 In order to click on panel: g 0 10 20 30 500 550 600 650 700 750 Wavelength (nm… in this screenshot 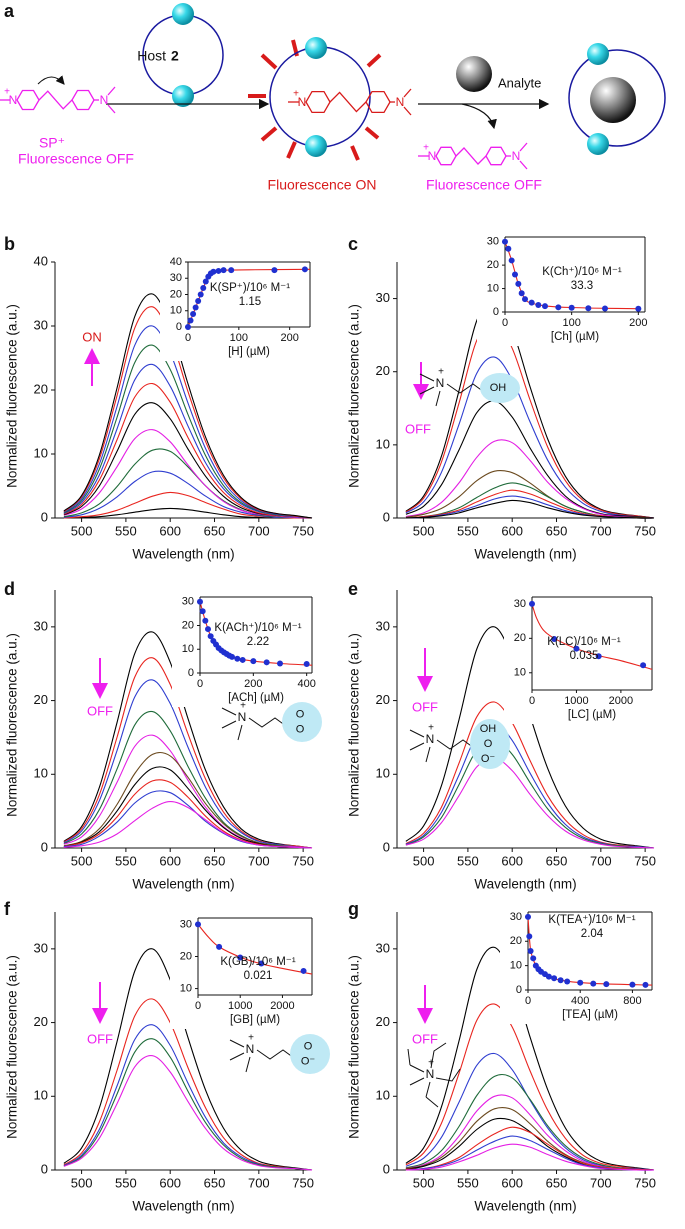, I will do `click(501, 1056)`.